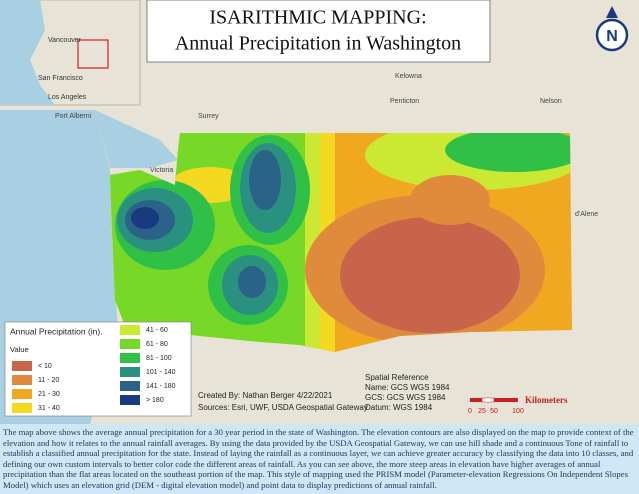 This screenshot has width=639, height=494. I want to click on north-arrow-tip, so click(612, 12).